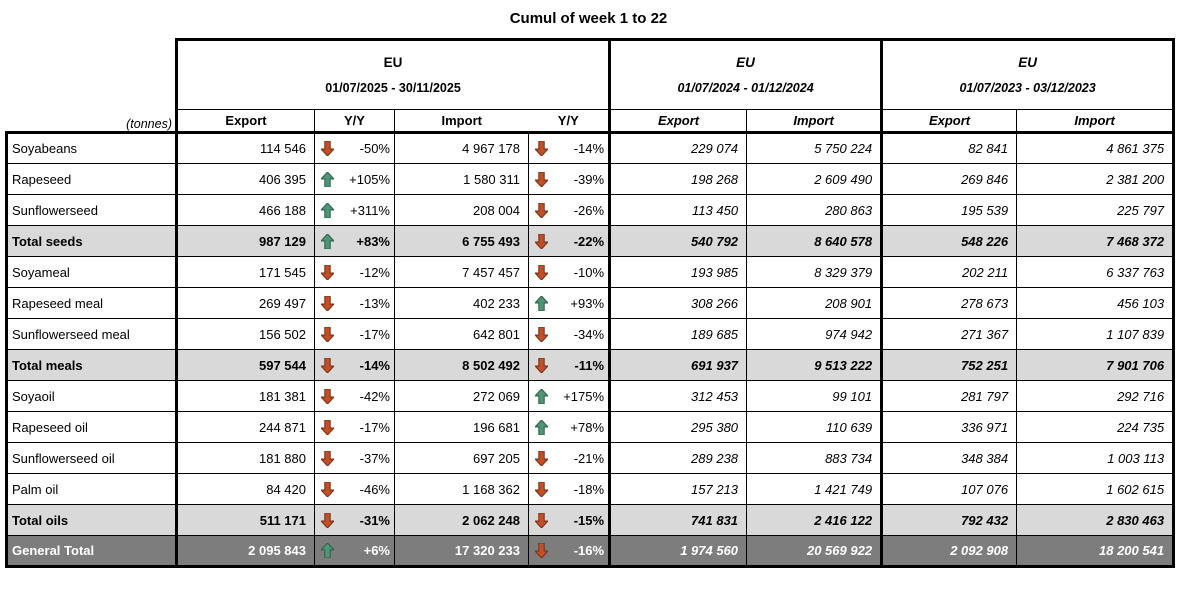 Image resolution: width=1177 pixels, height=604 pixels. Describe the element at coordinates (569, 121) in the screenshot. I see `col-header-yy-import-2025: Y/Y` at that location.